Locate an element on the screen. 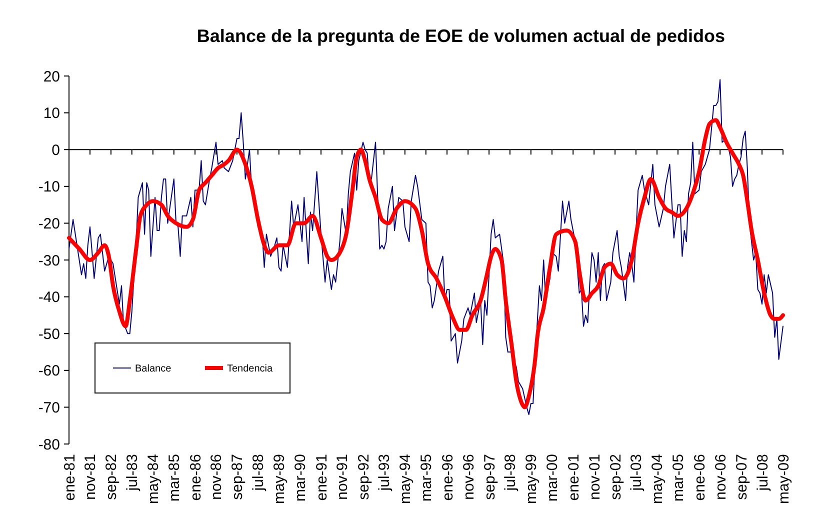 The width and height of the screenshot is (817, 529). x-tick-label: sep-87 is located at coordinates (237, 477).